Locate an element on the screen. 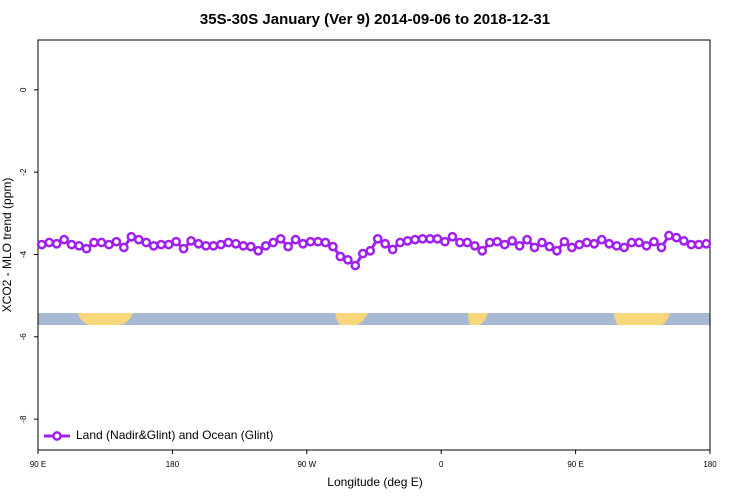 This screenshot has height=500, width=750. y-tick-label: -4 is located at coordinates (23, 254).